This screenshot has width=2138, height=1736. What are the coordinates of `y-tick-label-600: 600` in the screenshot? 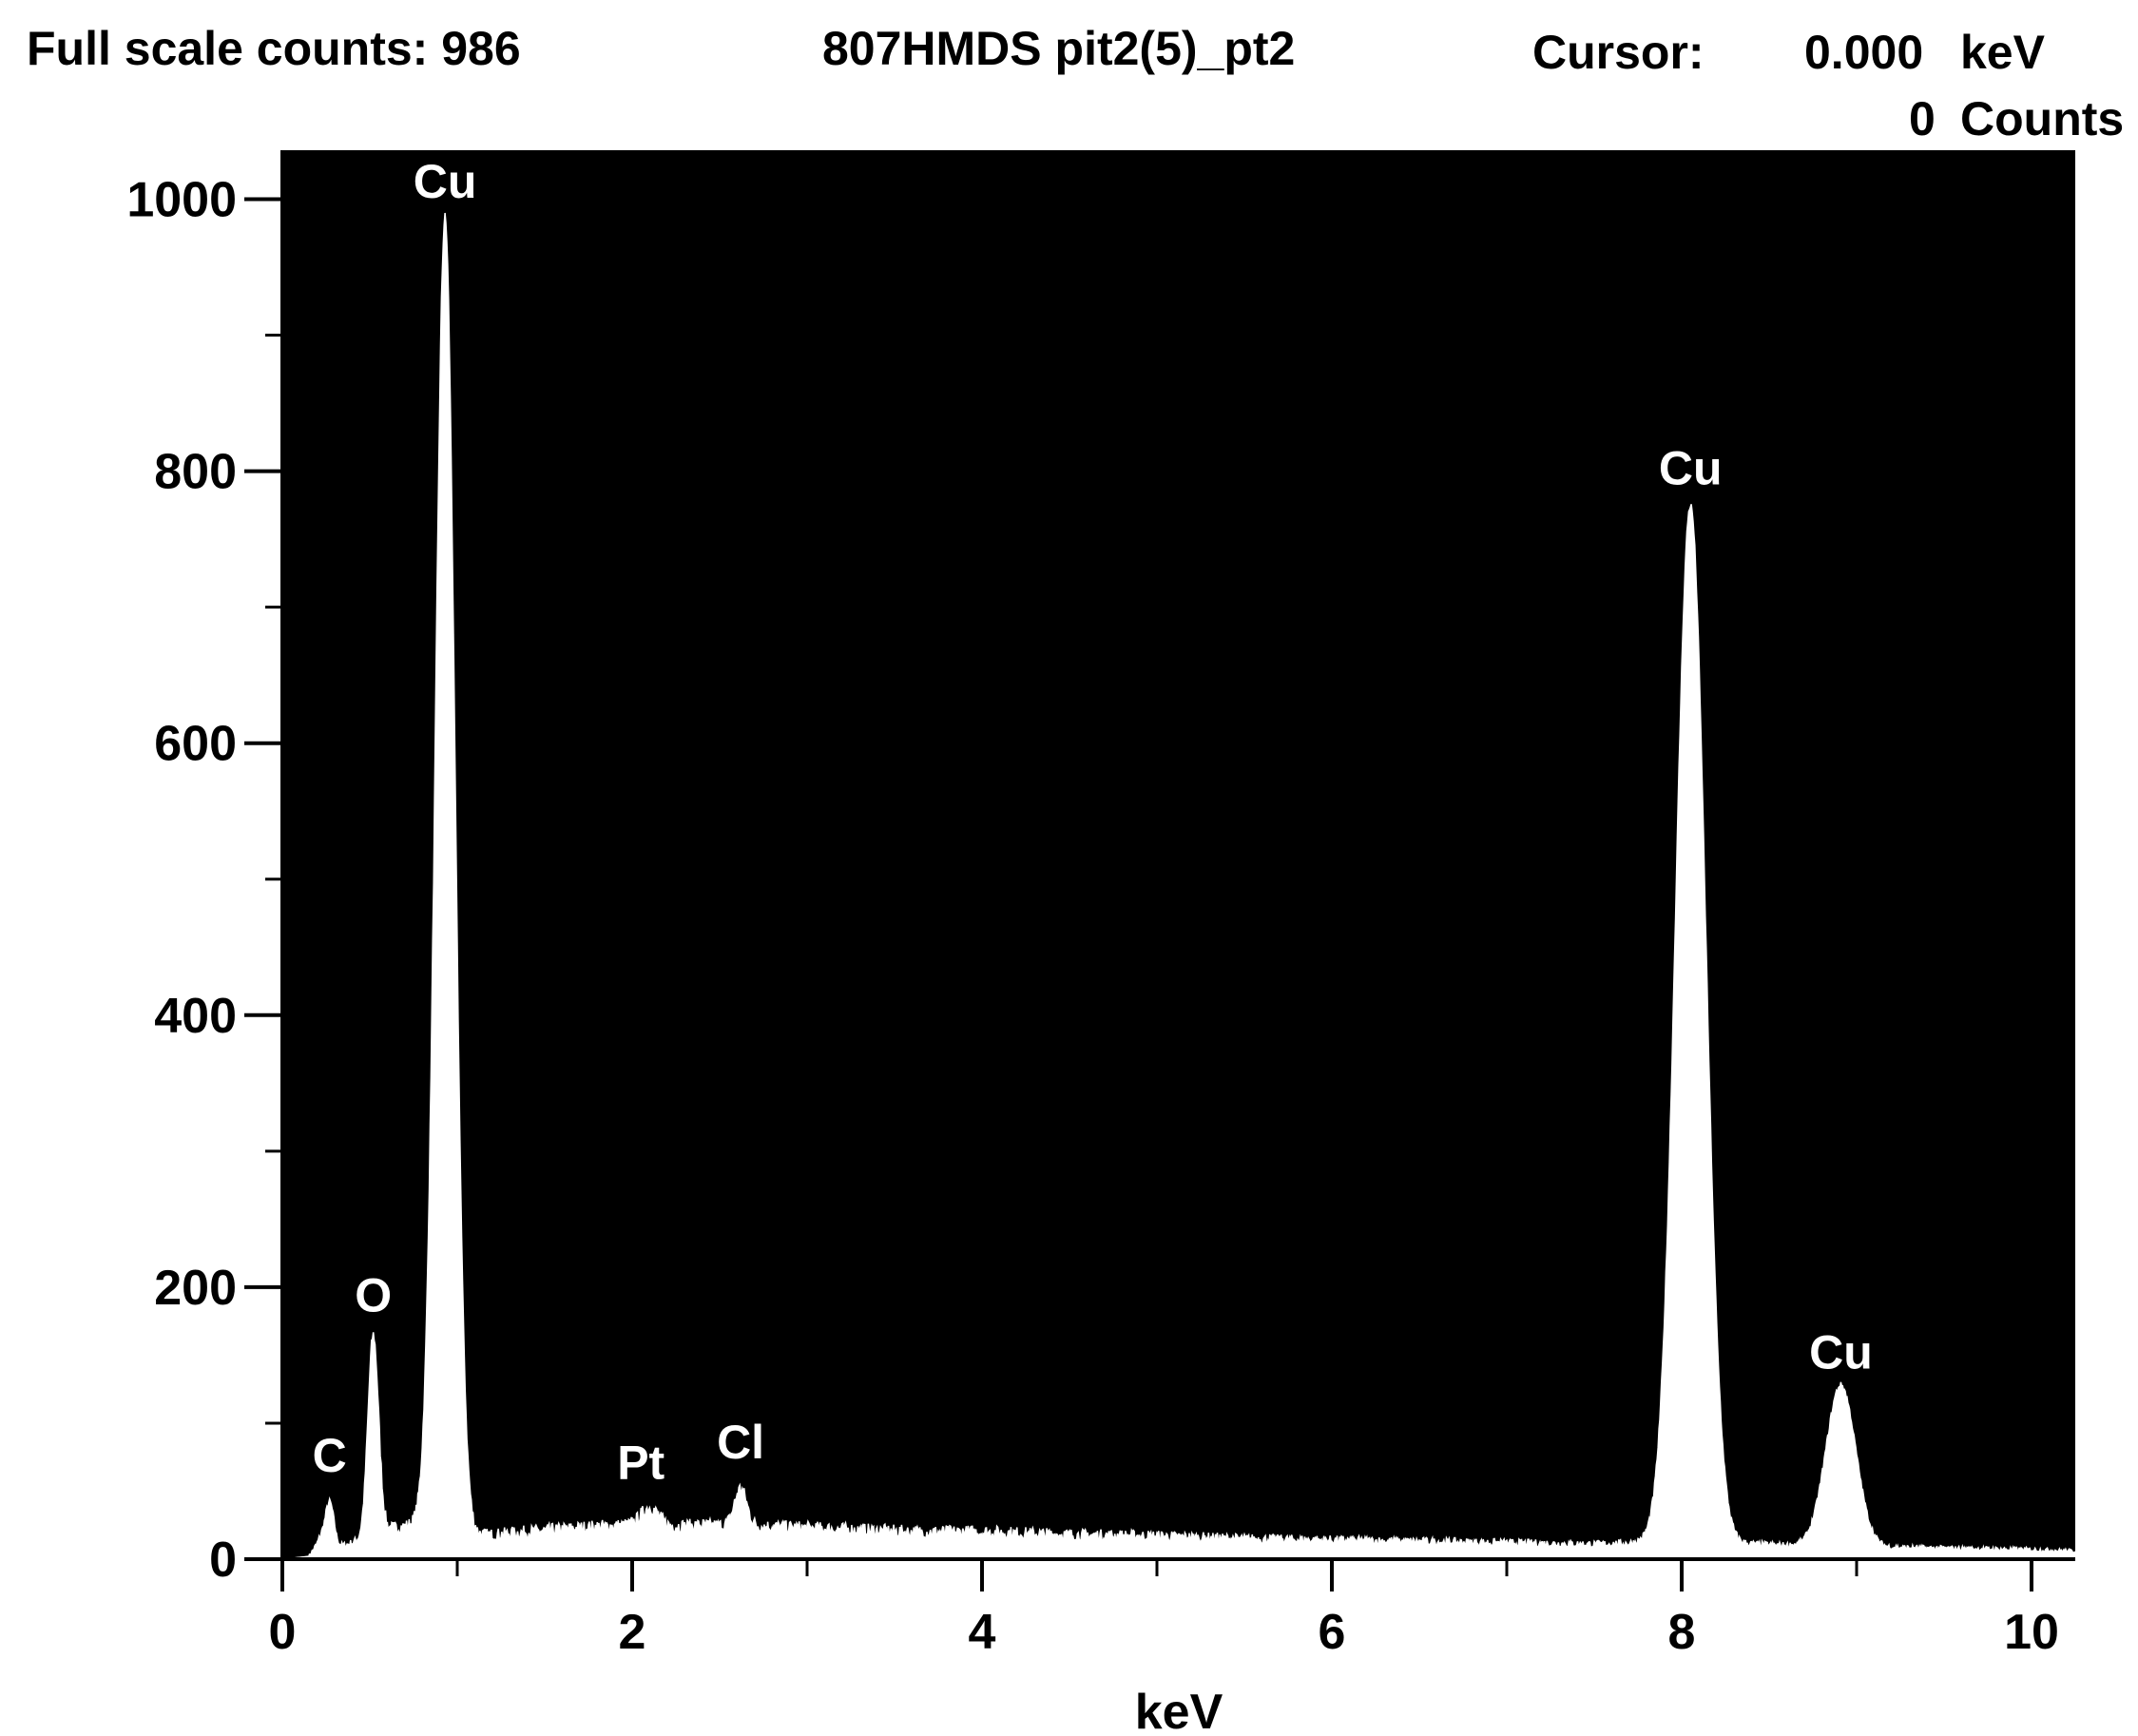 It's located at (195, 745).